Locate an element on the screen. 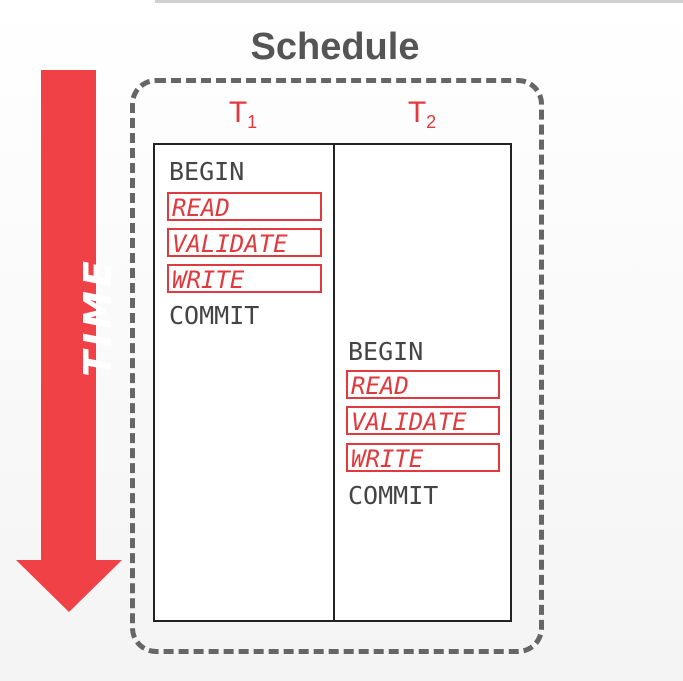 The image size is (683, 681). t1-validate-phase: VALIDATE is located at coordinates (244, 242).